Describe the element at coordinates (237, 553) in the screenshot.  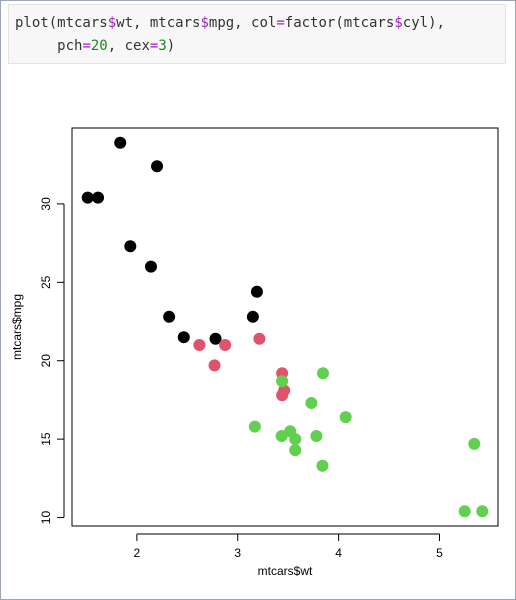
I see `x-tick-label: 3` at that location.